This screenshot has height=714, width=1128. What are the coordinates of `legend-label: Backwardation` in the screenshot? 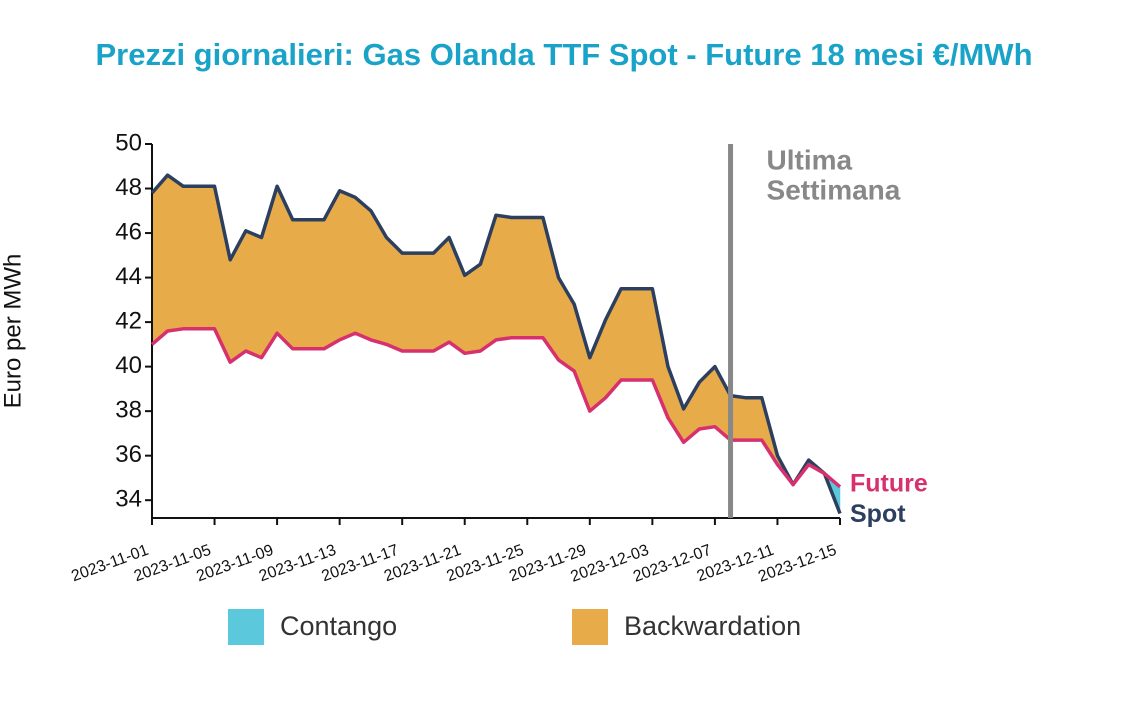 It's located at (712, 626).